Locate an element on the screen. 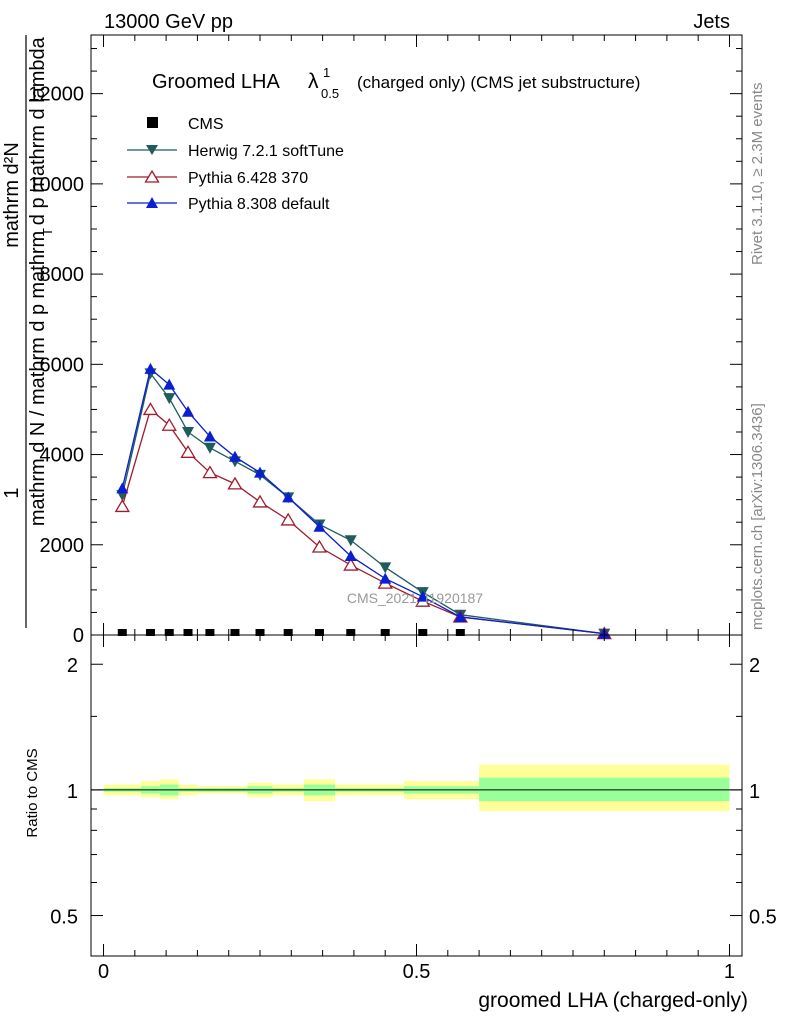 The height and width of the screenshot is (1024, 786). y-tick-label: 4000 is located at coordinates (62, 456).